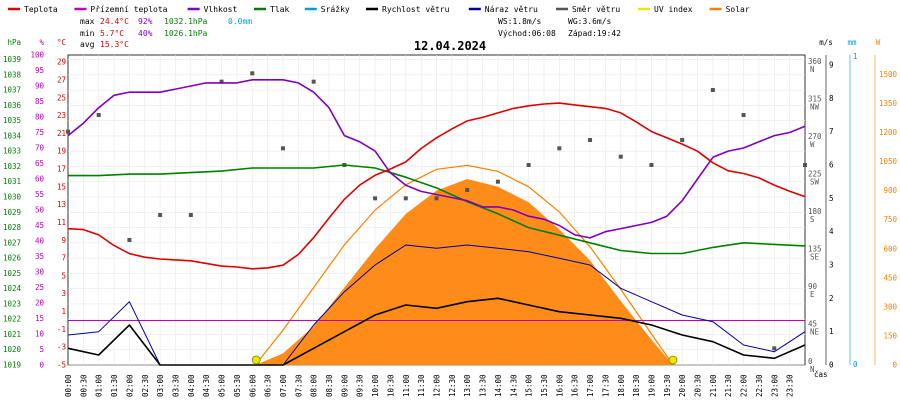 Image resolution: width=900 pixels, height=404 pixels. What do you see at coordinates (888, 132) in the screenshot?
I see `solar-axis-tick: 1200` at bounding box center [888, 132].